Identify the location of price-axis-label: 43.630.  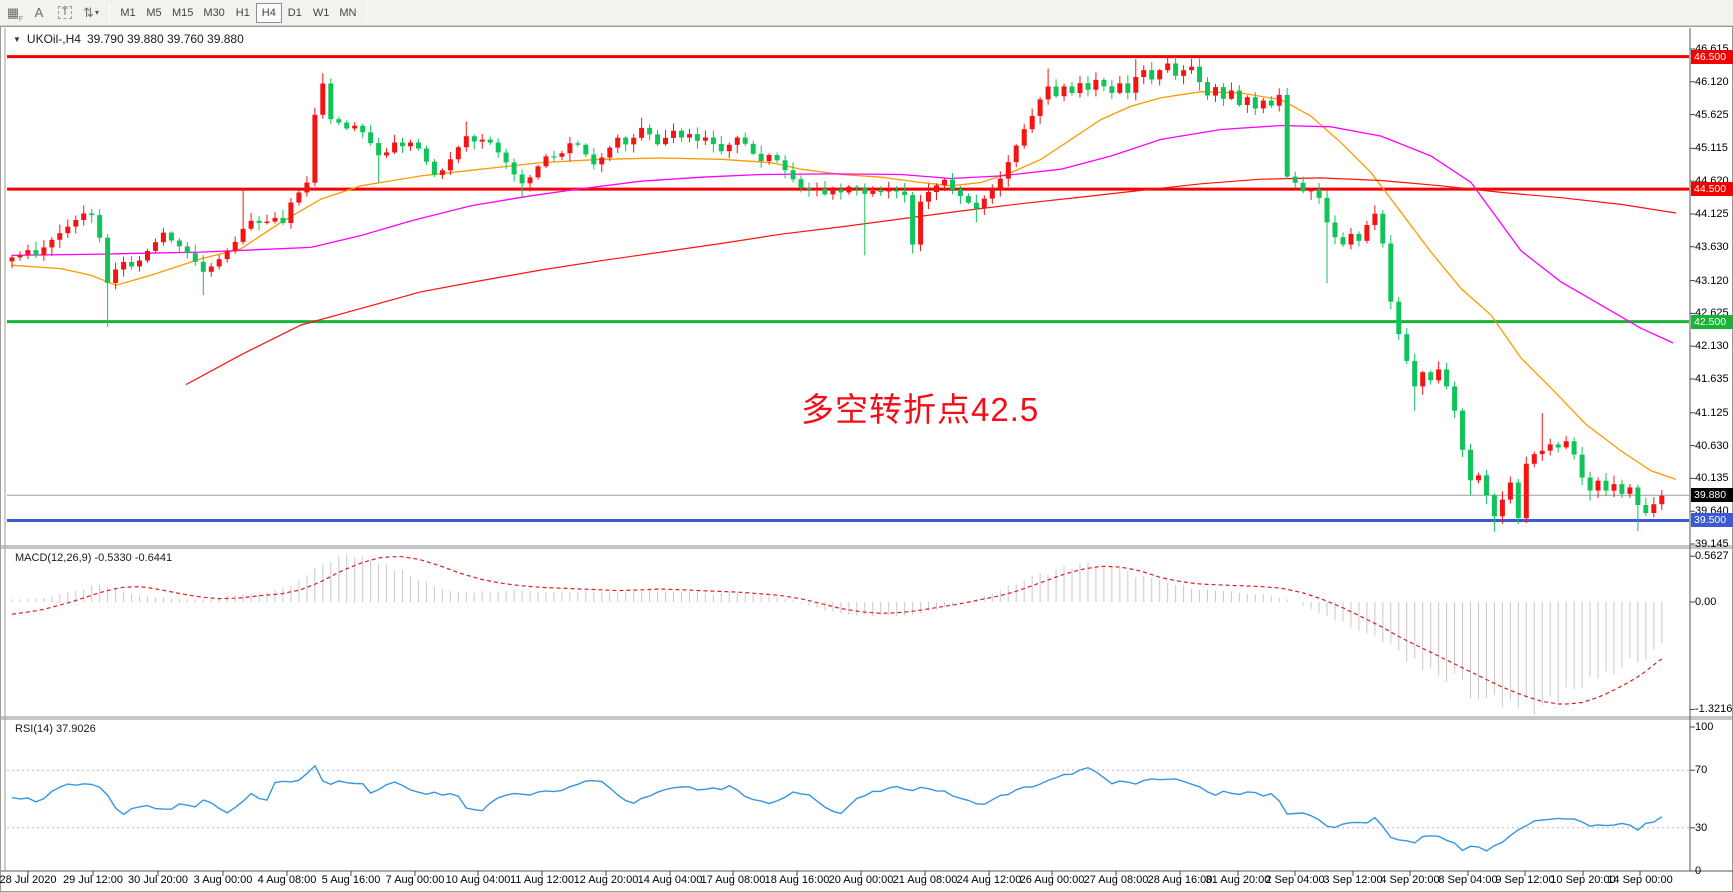
(1712, 246).